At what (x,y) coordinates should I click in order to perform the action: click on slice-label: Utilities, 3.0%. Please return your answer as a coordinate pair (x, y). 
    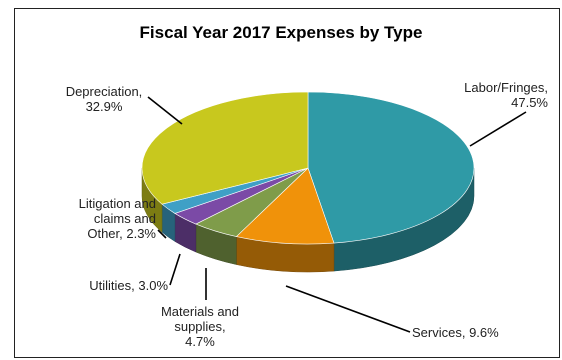
    Looking at the image, I should click on (128, 285).